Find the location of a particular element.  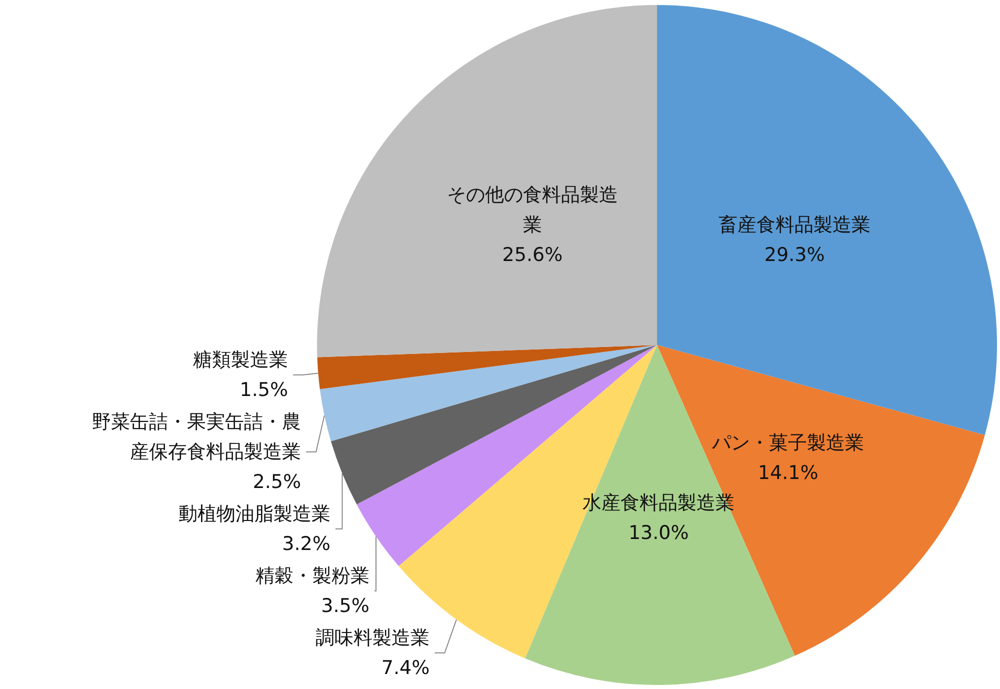

data-label: 7.4% is located at coordinates (405, 667).